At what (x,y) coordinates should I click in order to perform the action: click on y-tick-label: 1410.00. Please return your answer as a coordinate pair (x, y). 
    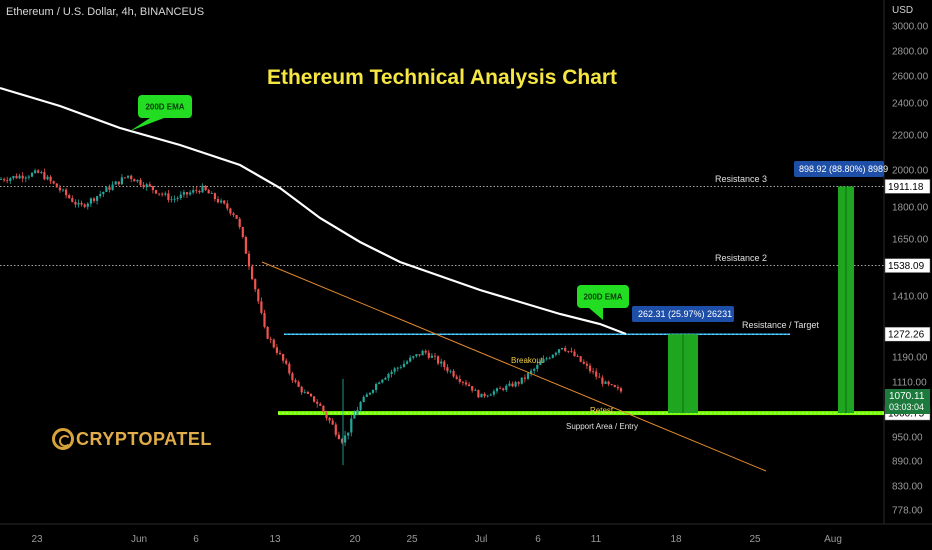
    Looking at the image, I should click on (910, 297).